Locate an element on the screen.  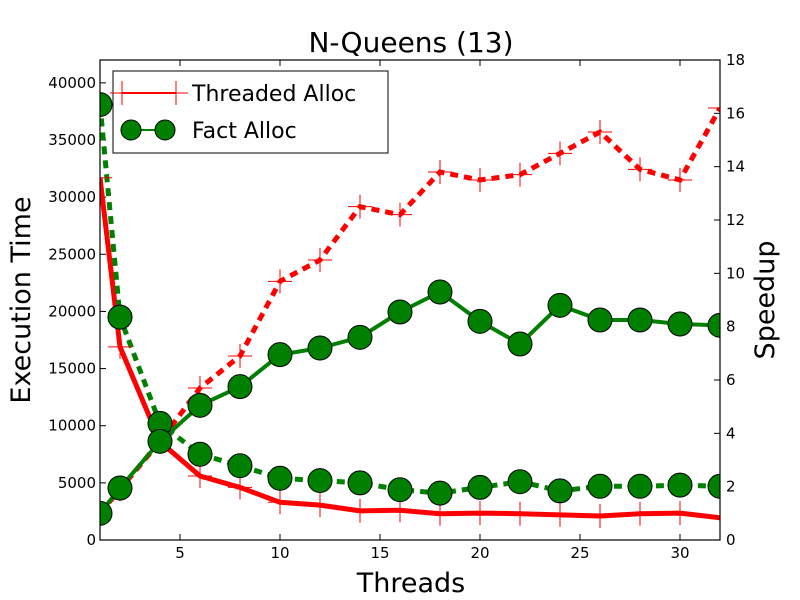
left-tick-label: 35000 is located at coordinates (72, 140).